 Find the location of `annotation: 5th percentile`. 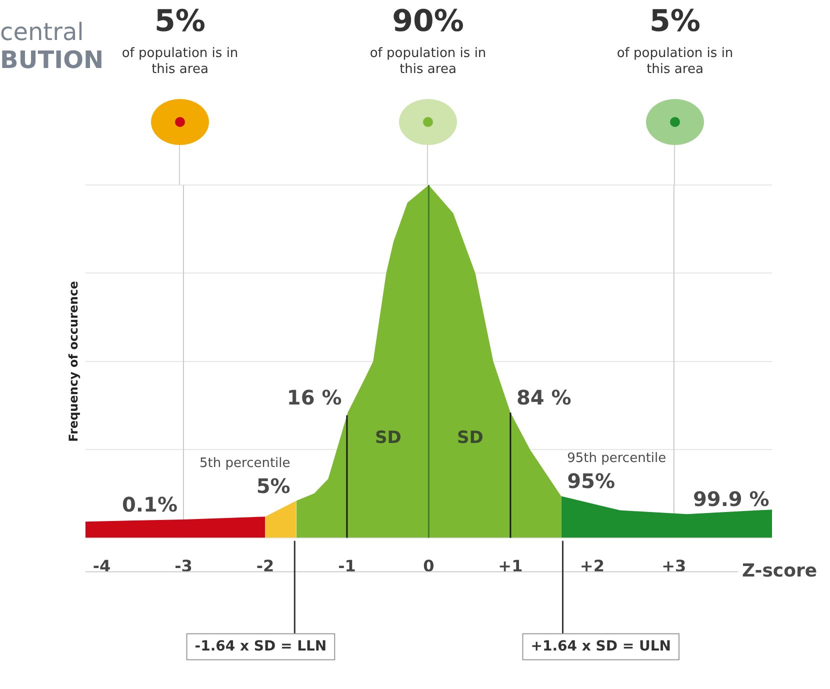

annotation: 5th percentile is located at coordinates (245, 463).